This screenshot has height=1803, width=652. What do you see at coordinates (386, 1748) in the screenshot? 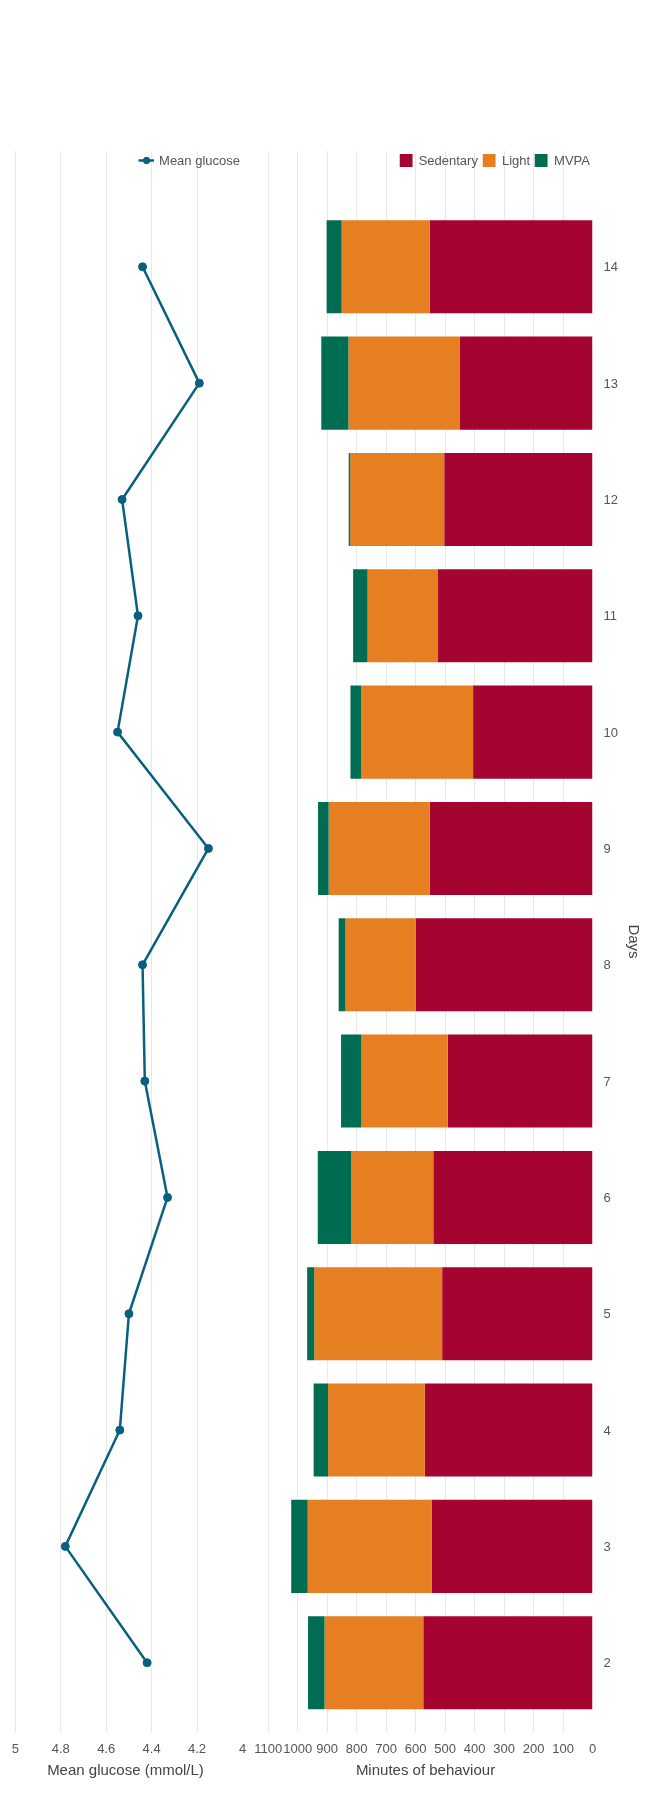
I see `x-tick-label: 700` at bounding box center [386, 1748].